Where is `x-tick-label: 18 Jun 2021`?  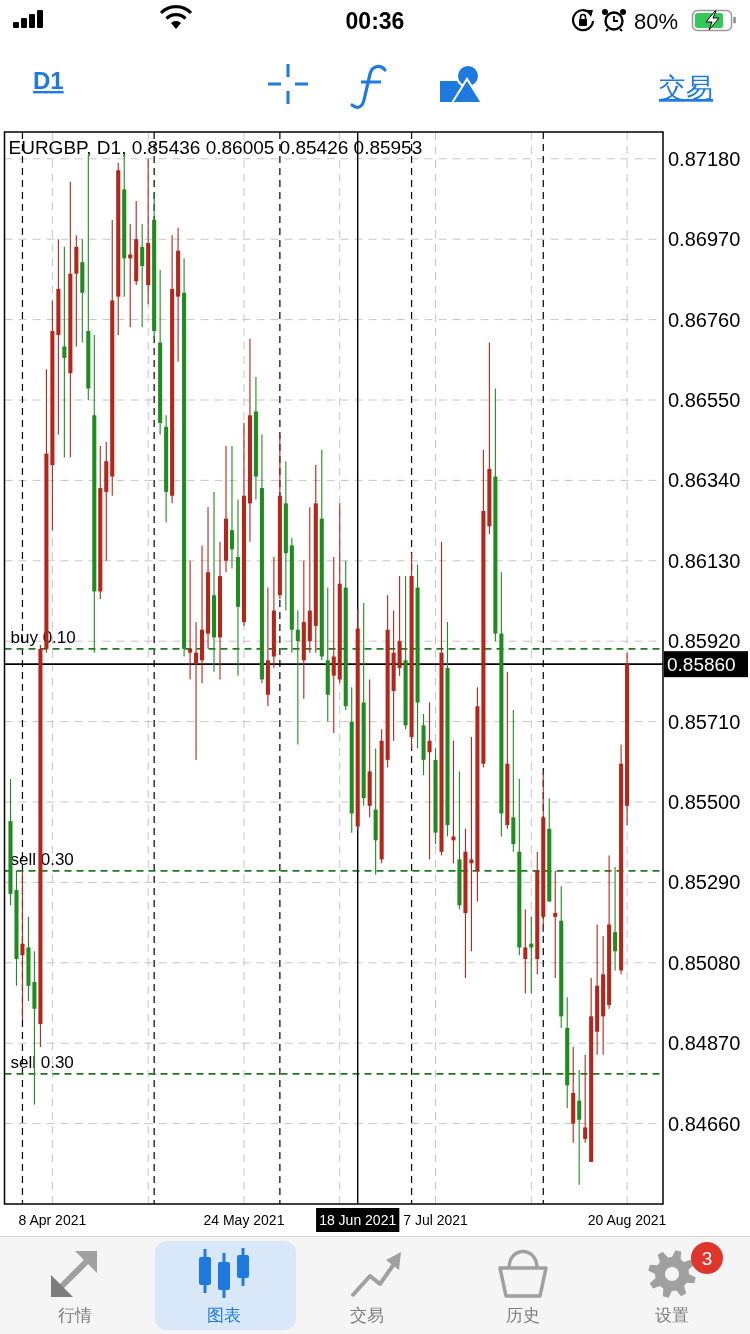 x-tick-label: 18 Jun 2021 is located at coordinates (358, 1220).